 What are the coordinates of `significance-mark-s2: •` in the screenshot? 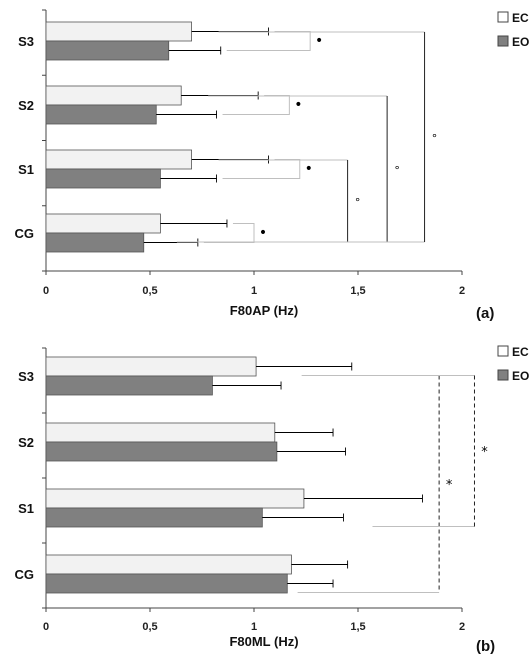 It's located at (298, 105).